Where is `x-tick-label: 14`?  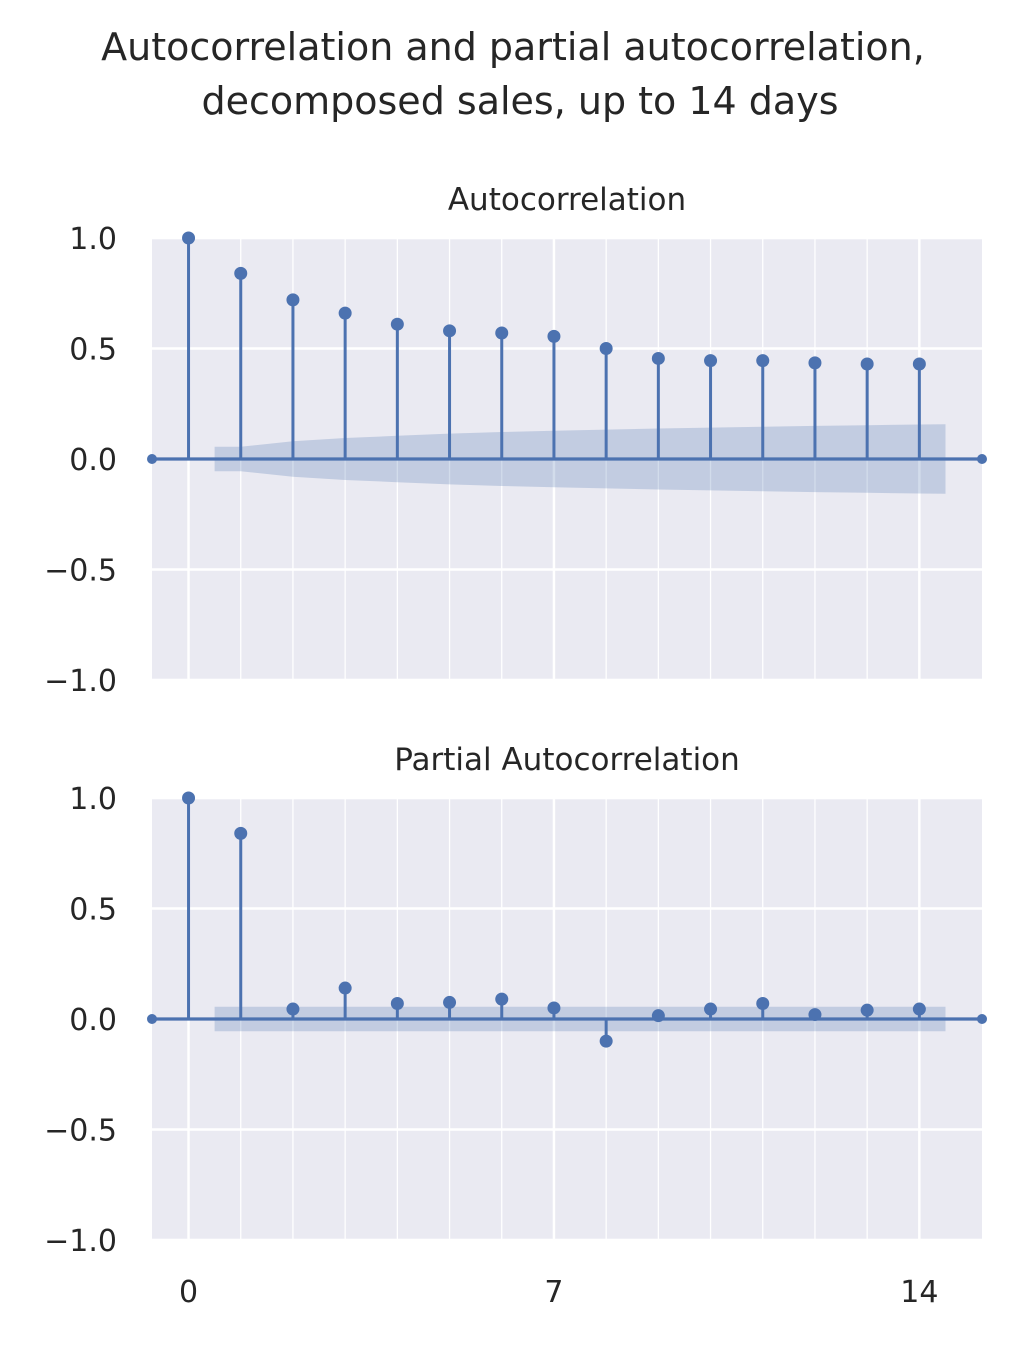
x-tick-label: 14 is located at coordinates (919, 1292).